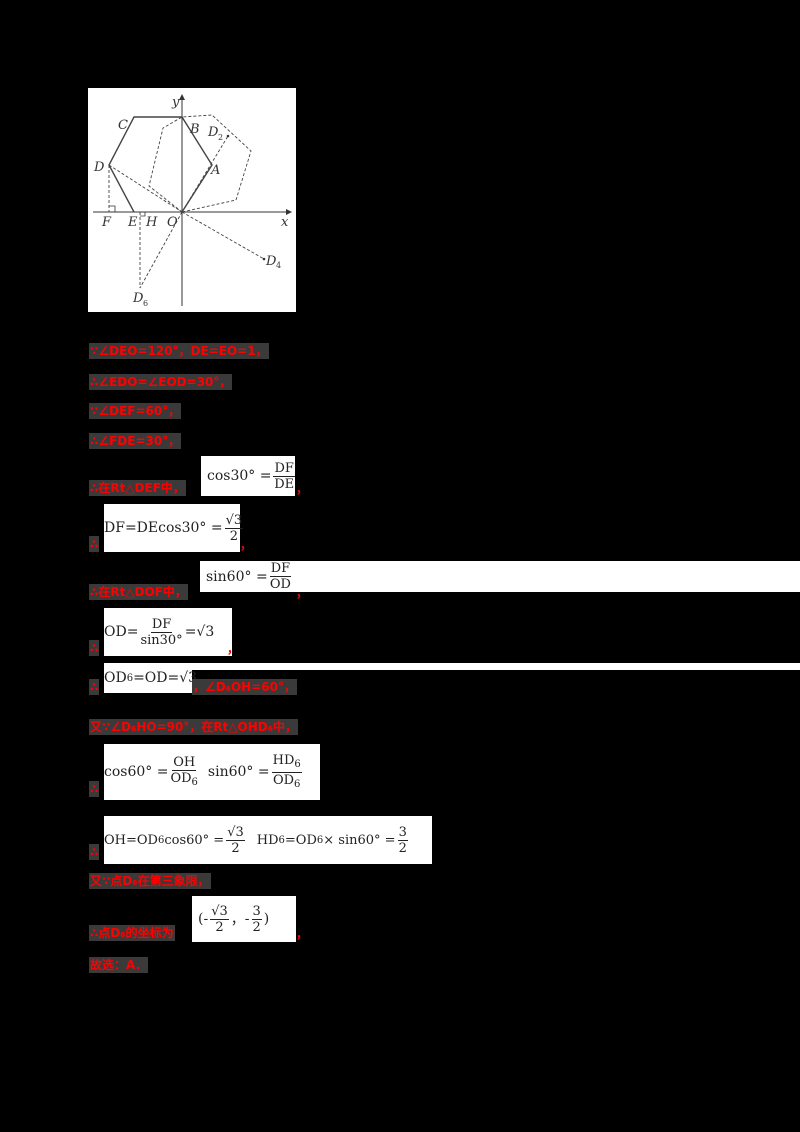 This screenshot has height=1132, width=800. What do you see at coordinates (172, 222) in the screenshot?
I see `label-O: O` at bounding box center [172, 222].